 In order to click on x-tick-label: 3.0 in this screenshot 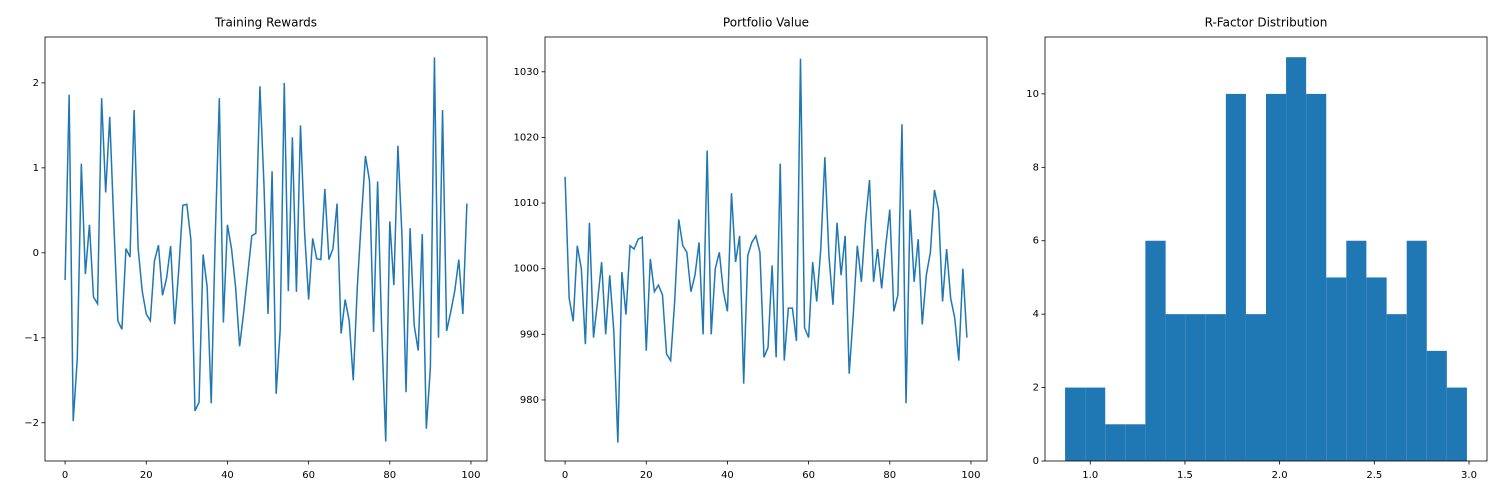, I will do `click(1469, 475)`.